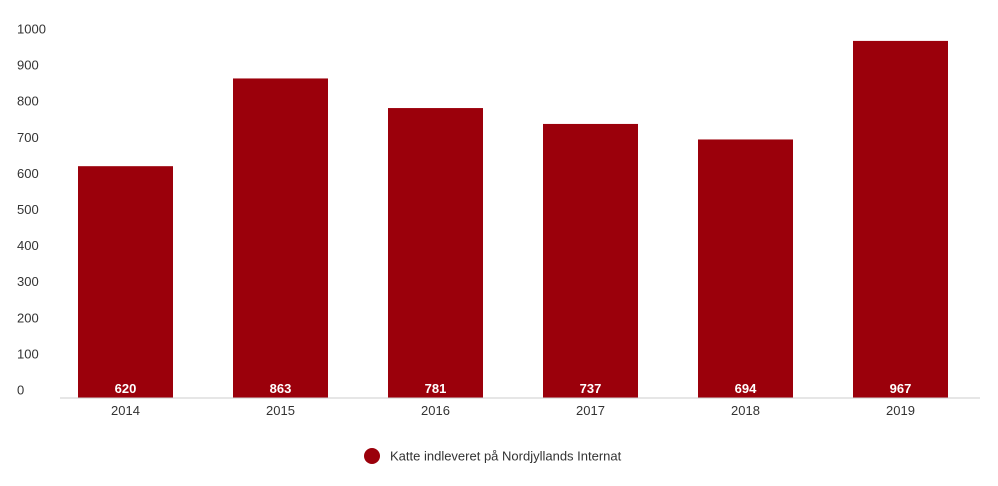  Describe the element at coordinates (901, 388) in the screenshot. I see `bar-data-label: 967` at that location.